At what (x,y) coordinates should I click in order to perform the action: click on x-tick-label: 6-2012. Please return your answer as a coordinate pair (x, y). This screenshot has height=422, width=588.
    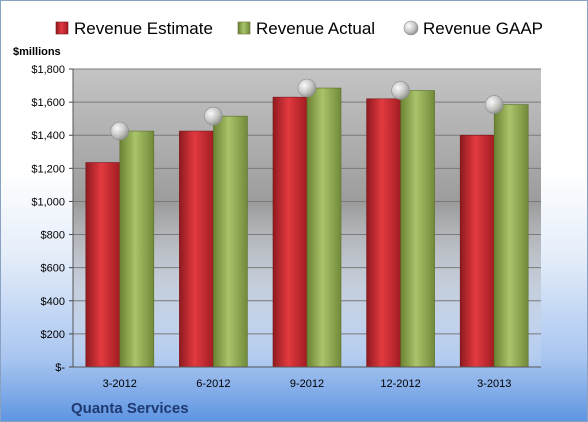
    Looking at the image, I should click on (213, 384).